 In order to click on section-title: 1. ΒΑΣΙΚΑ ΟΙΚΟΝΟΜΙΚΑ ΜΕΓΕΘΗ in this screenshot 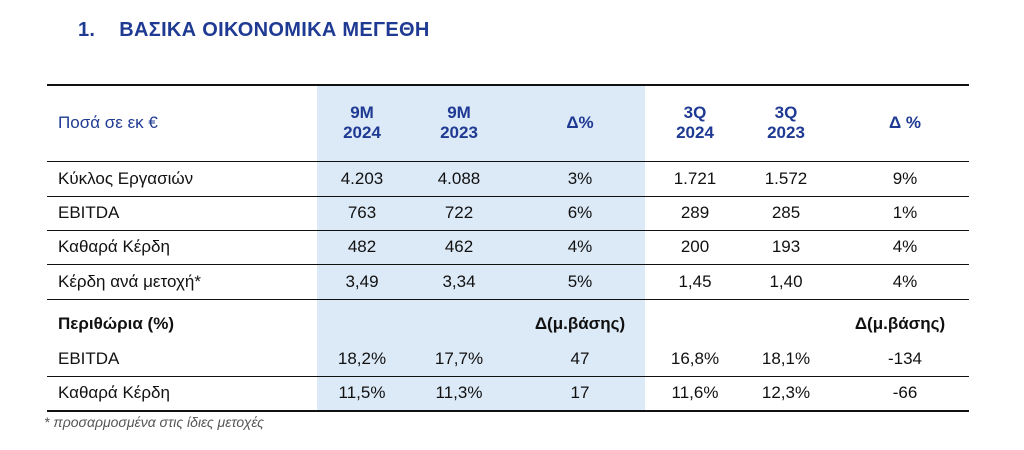, I will do `click(254, 30)`.